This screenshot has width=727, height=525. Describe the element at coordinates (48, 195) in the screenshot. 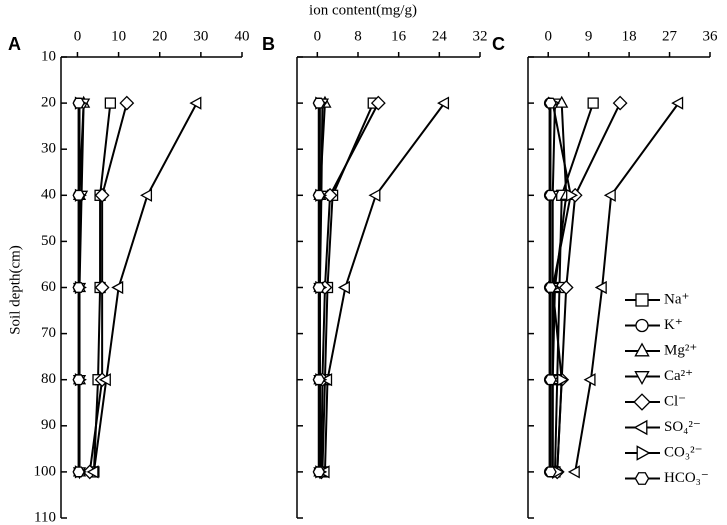

I see `y-tick-label: 40` at that location.